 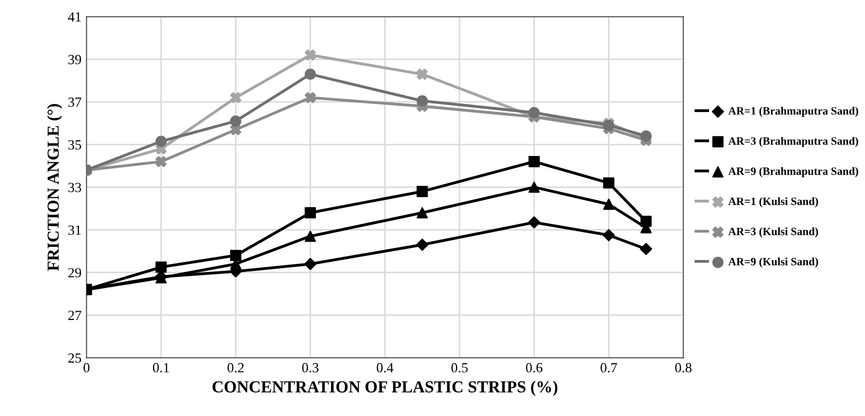 I want to click on x-tick-label: 0.1, so click(x=160, y=367).